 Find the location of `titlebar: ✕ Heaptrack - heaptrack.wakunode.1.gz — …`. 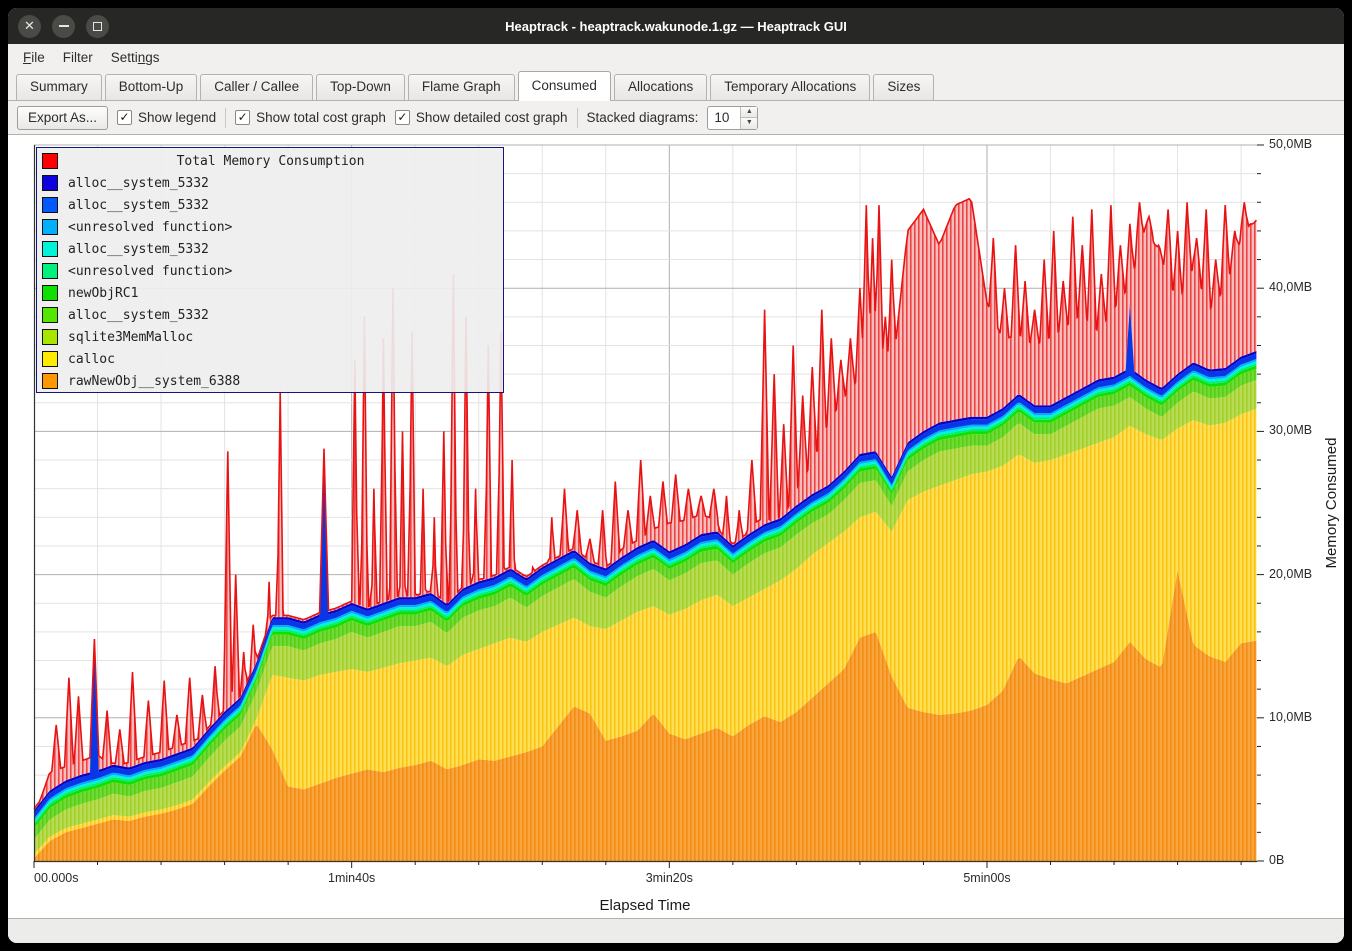

titlebar: ✕ Heaptrack - heaptrack.wakunode.1.gz — … is located at coordinates (676, 26).